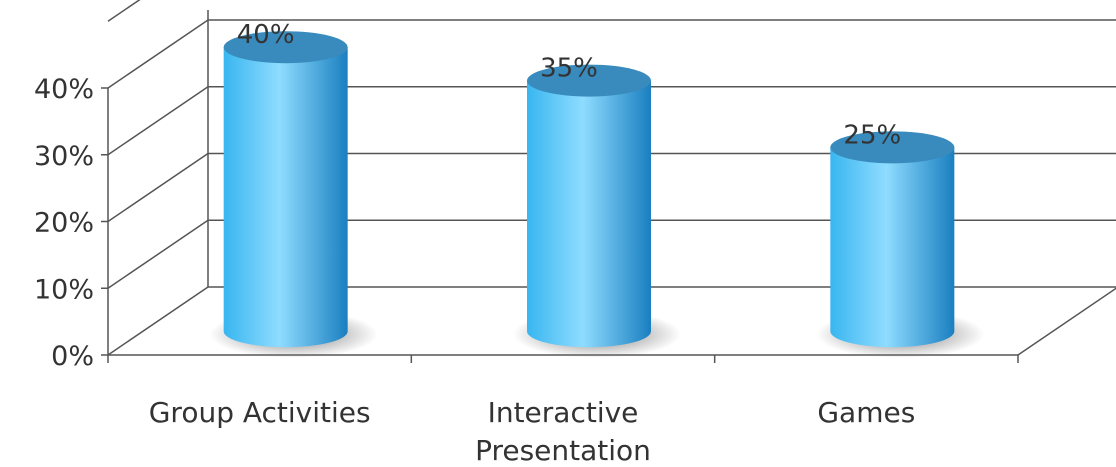 This screenshot has height=467, width=1116. What do you see at coordinates (64, 223) in the screenshot?
I see `y-tick-label: 20%` at bounding box center [64, 223].